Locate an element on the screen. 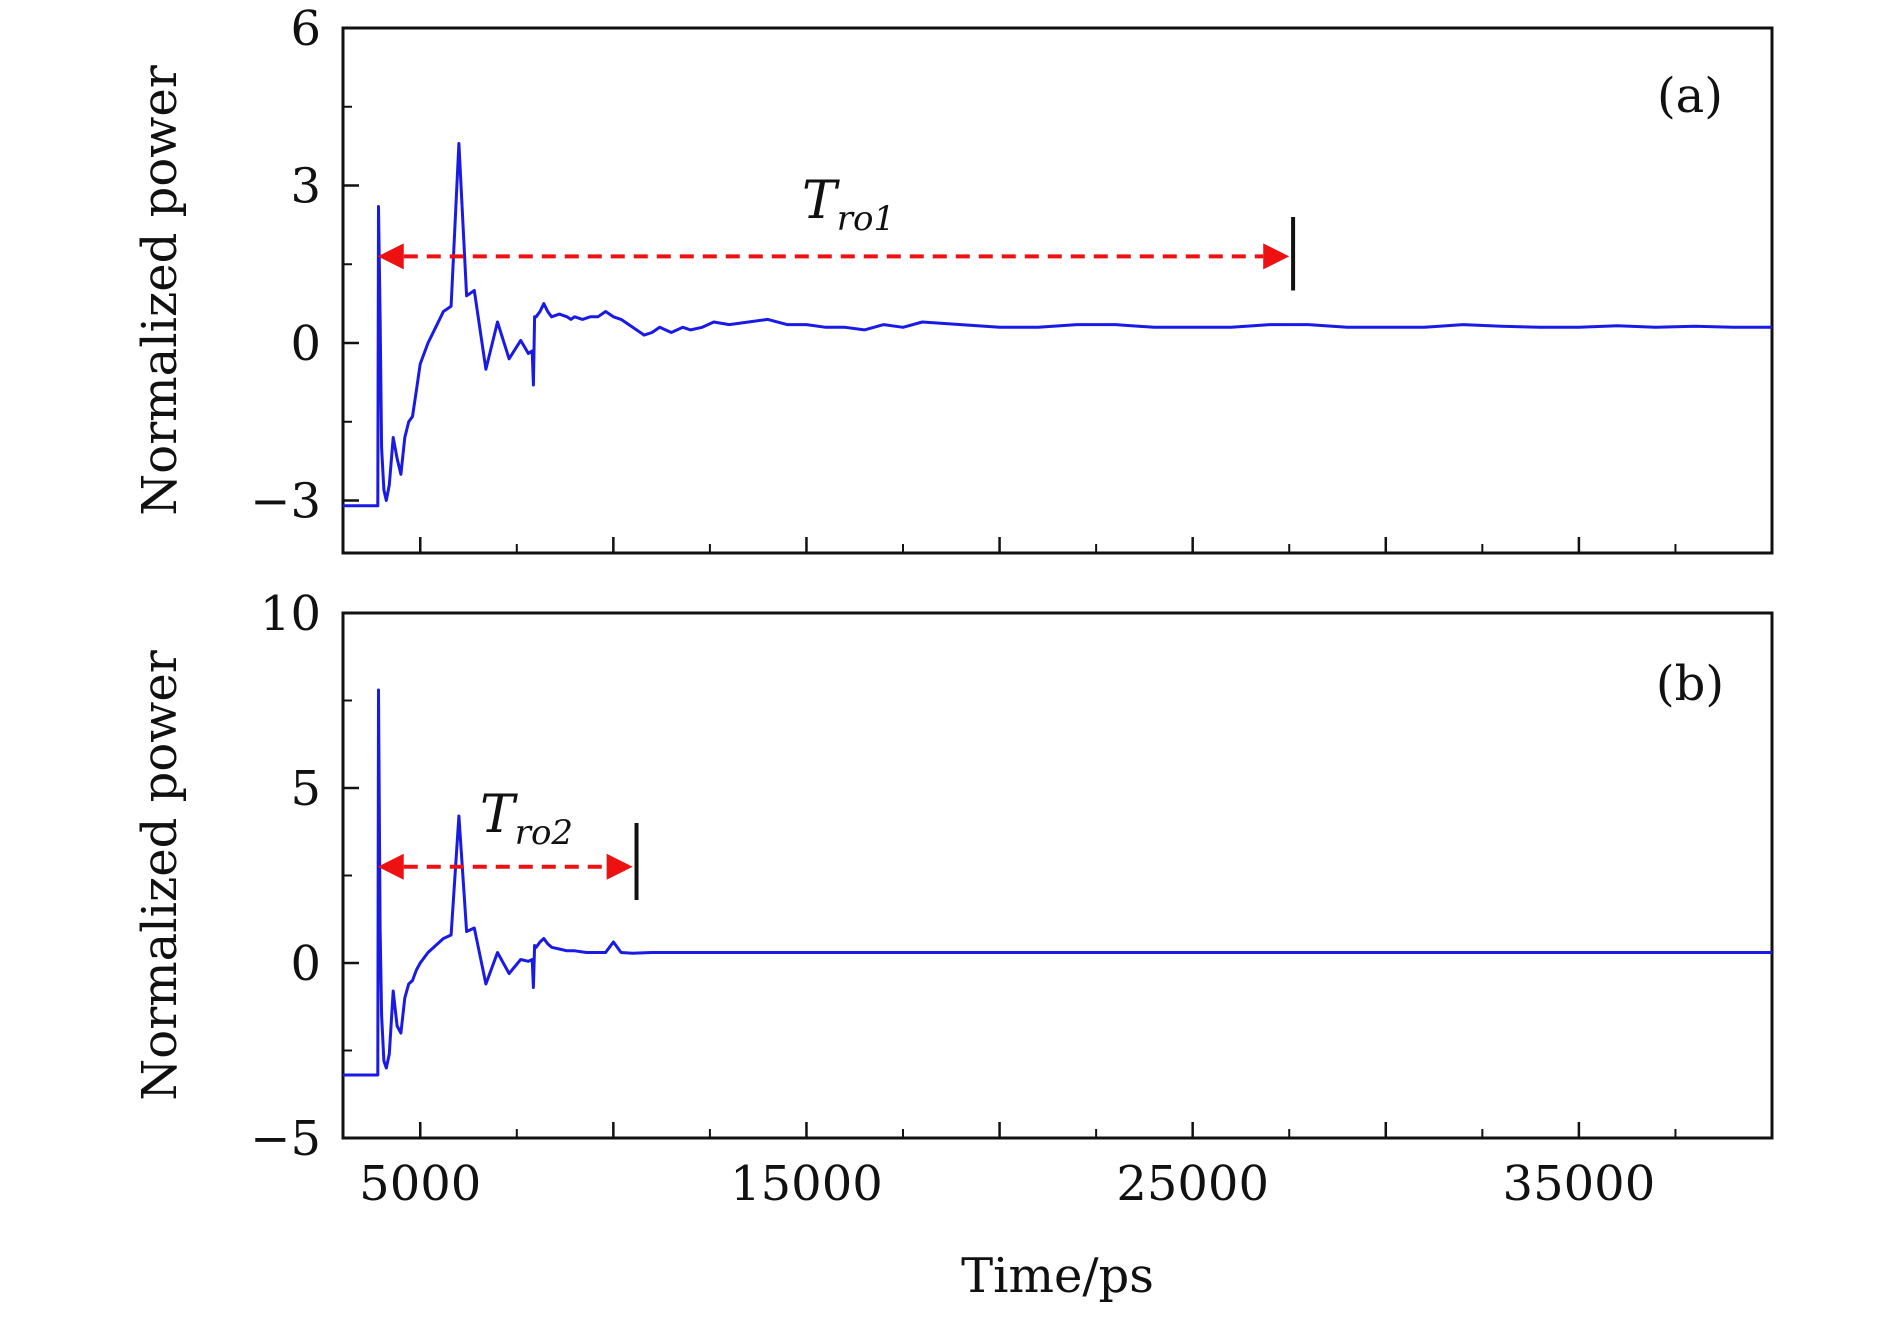 This screenshot has height=1323, width=1890. panel-a-annotation: Tro1 is located at coordinates (836, 231).